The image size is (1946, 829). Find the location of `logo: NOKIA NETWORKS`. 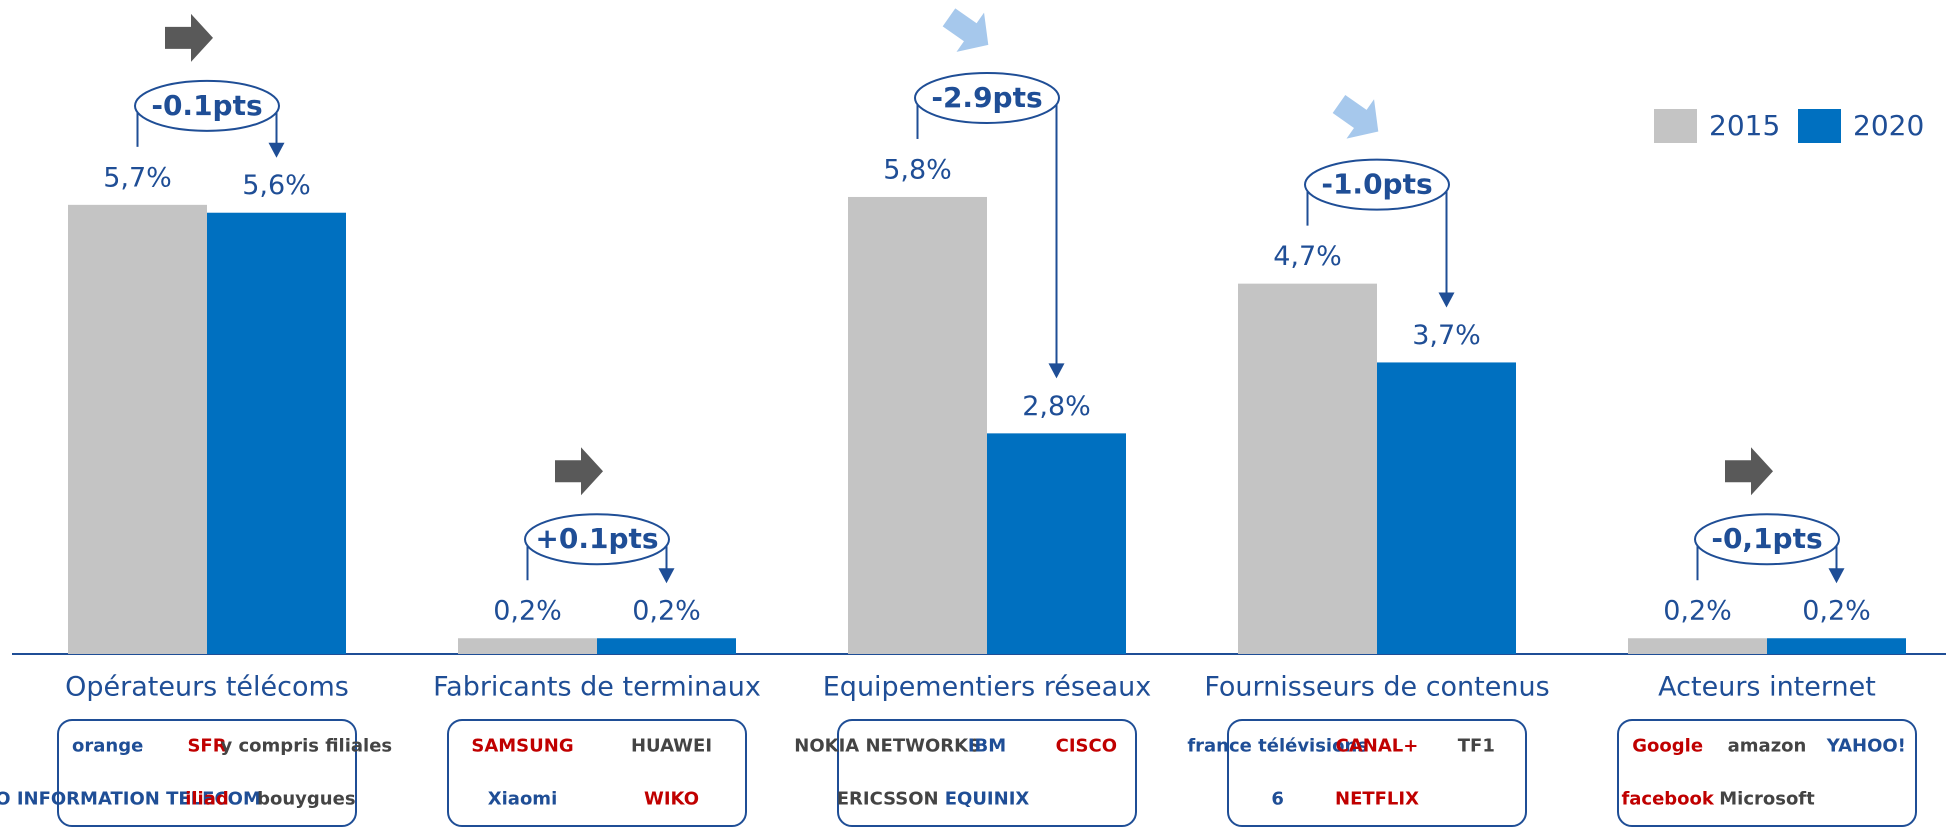

logo: NOKIA NETWORKS is located at coordinates (887, 746).